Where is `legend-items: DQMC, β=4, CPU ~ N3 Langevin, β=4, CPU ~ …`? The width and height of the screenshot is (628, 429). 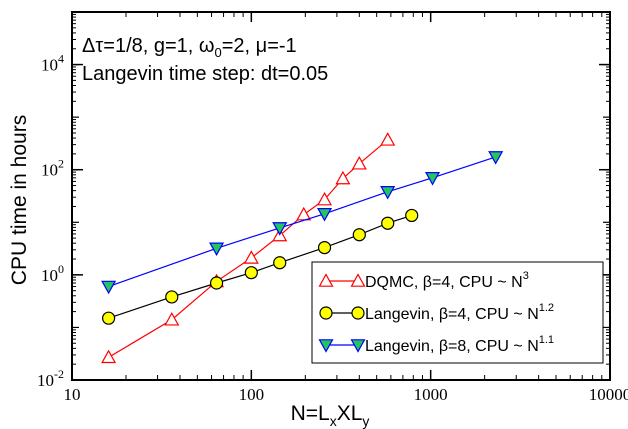
legend-items: DQMC, β=4, CPU ~ N3 Langevin, β=4, CPU ~ … is located at coordinates (436, 312).